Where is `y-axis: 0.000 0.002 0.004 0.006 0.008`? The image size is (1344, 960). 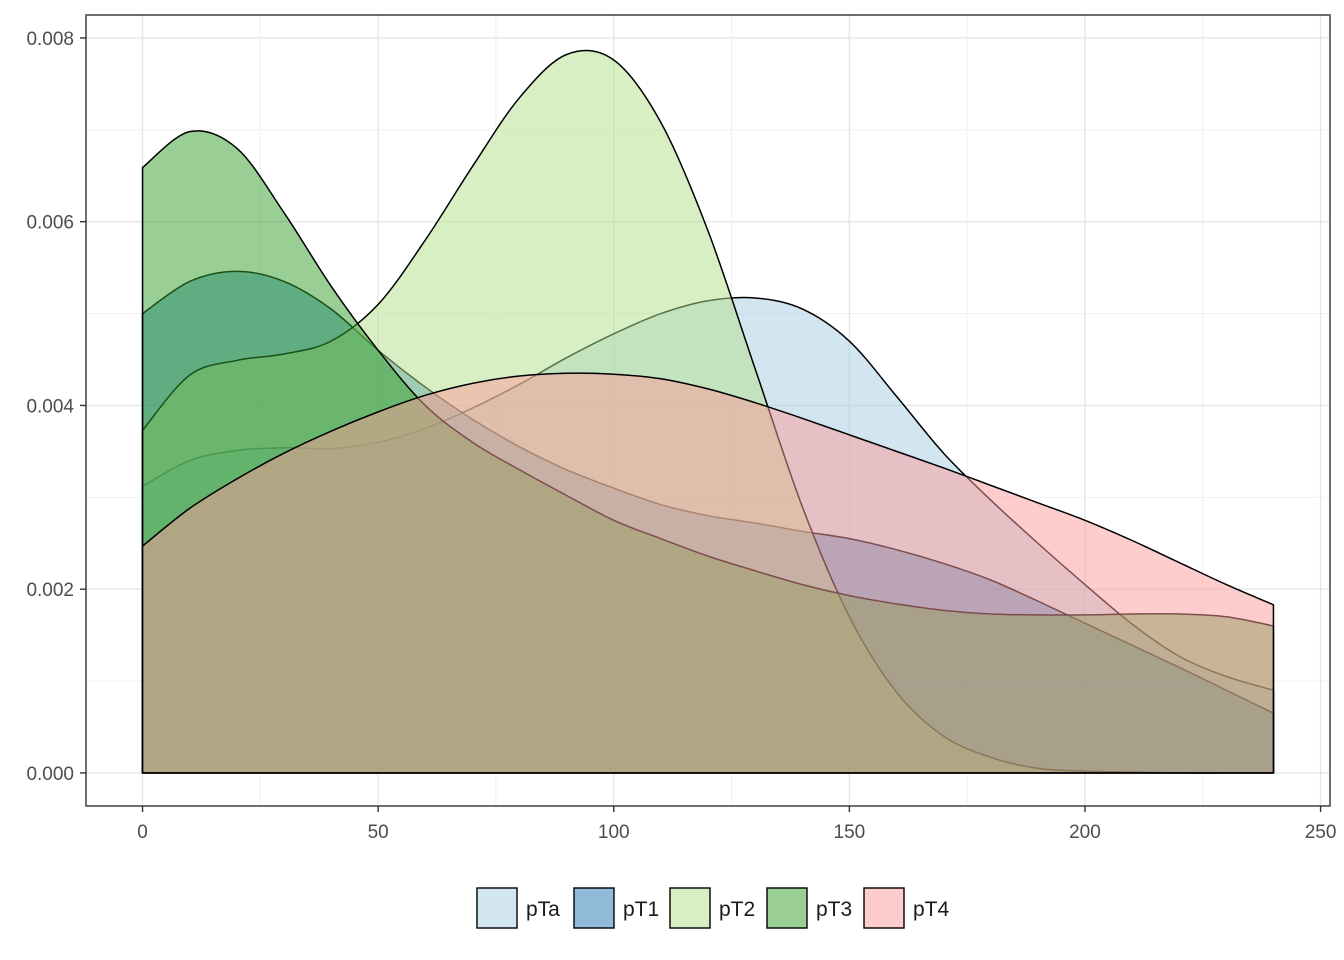
y-axis: 0.000 0.002 0.004 0.006 0.008 is located at coordinates (56, 407).